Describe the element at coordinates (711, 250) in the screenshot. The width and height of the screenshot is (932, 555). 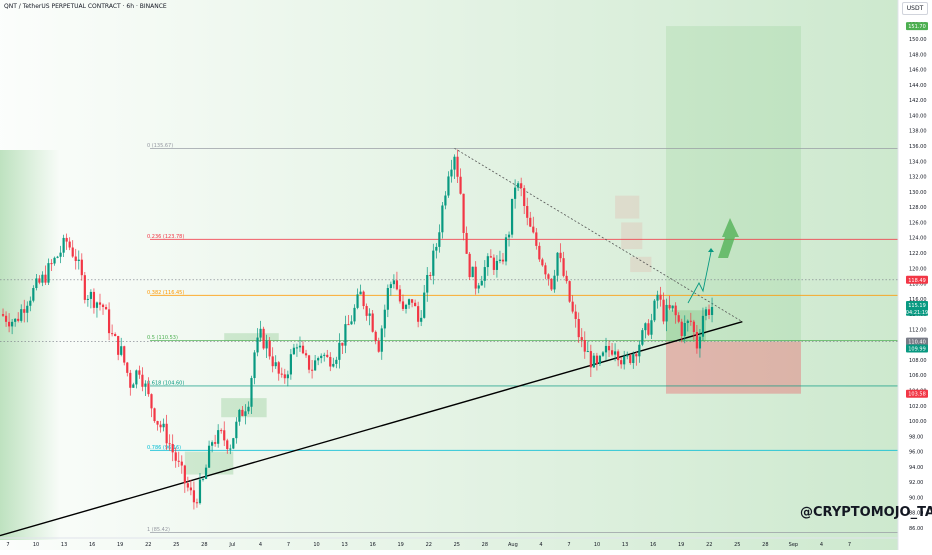
I see `projection-arrowhead` at that location.